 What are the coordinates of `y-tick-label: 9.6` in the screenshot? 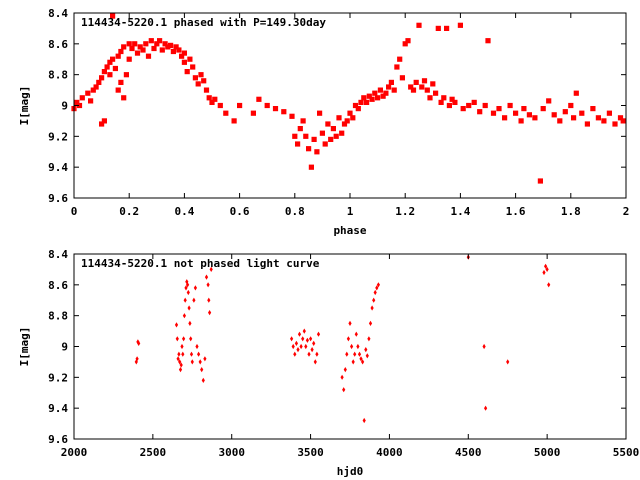 It's located at (58, 439).